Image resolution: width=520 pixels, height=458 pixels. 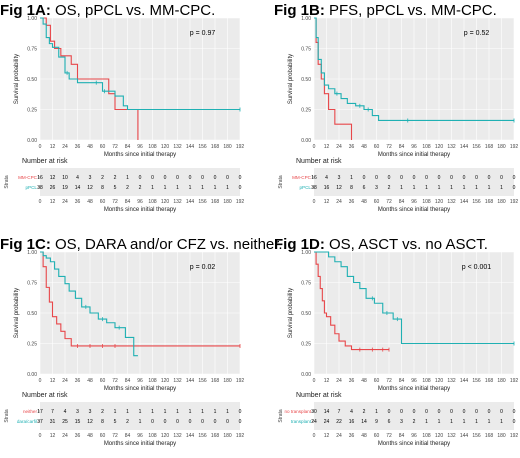 I want to click on risk-x-tick-label: 60, so click(x=377, y=202).